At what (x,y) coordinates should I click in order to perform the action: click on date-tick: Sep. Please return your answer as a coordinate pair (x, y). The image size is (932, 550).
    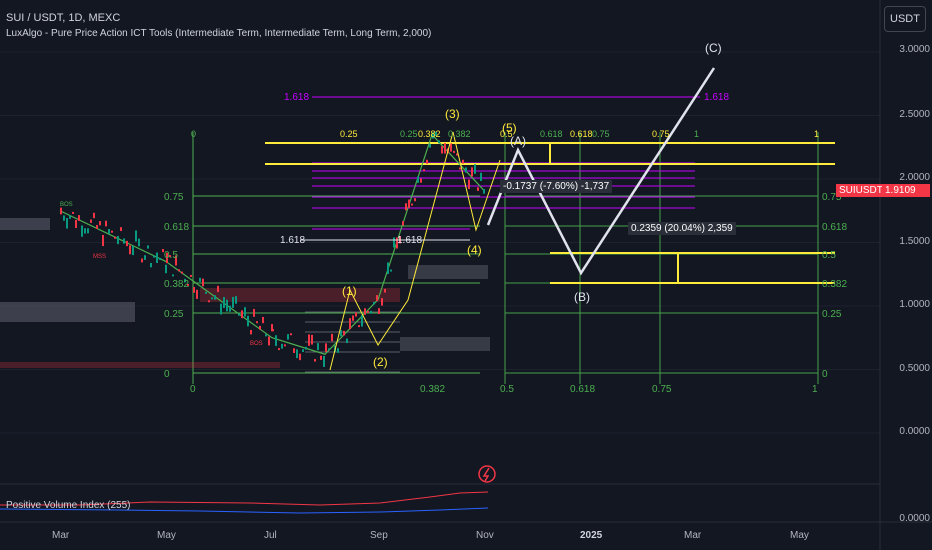
    Looking at the image, I should click on (379, 535).